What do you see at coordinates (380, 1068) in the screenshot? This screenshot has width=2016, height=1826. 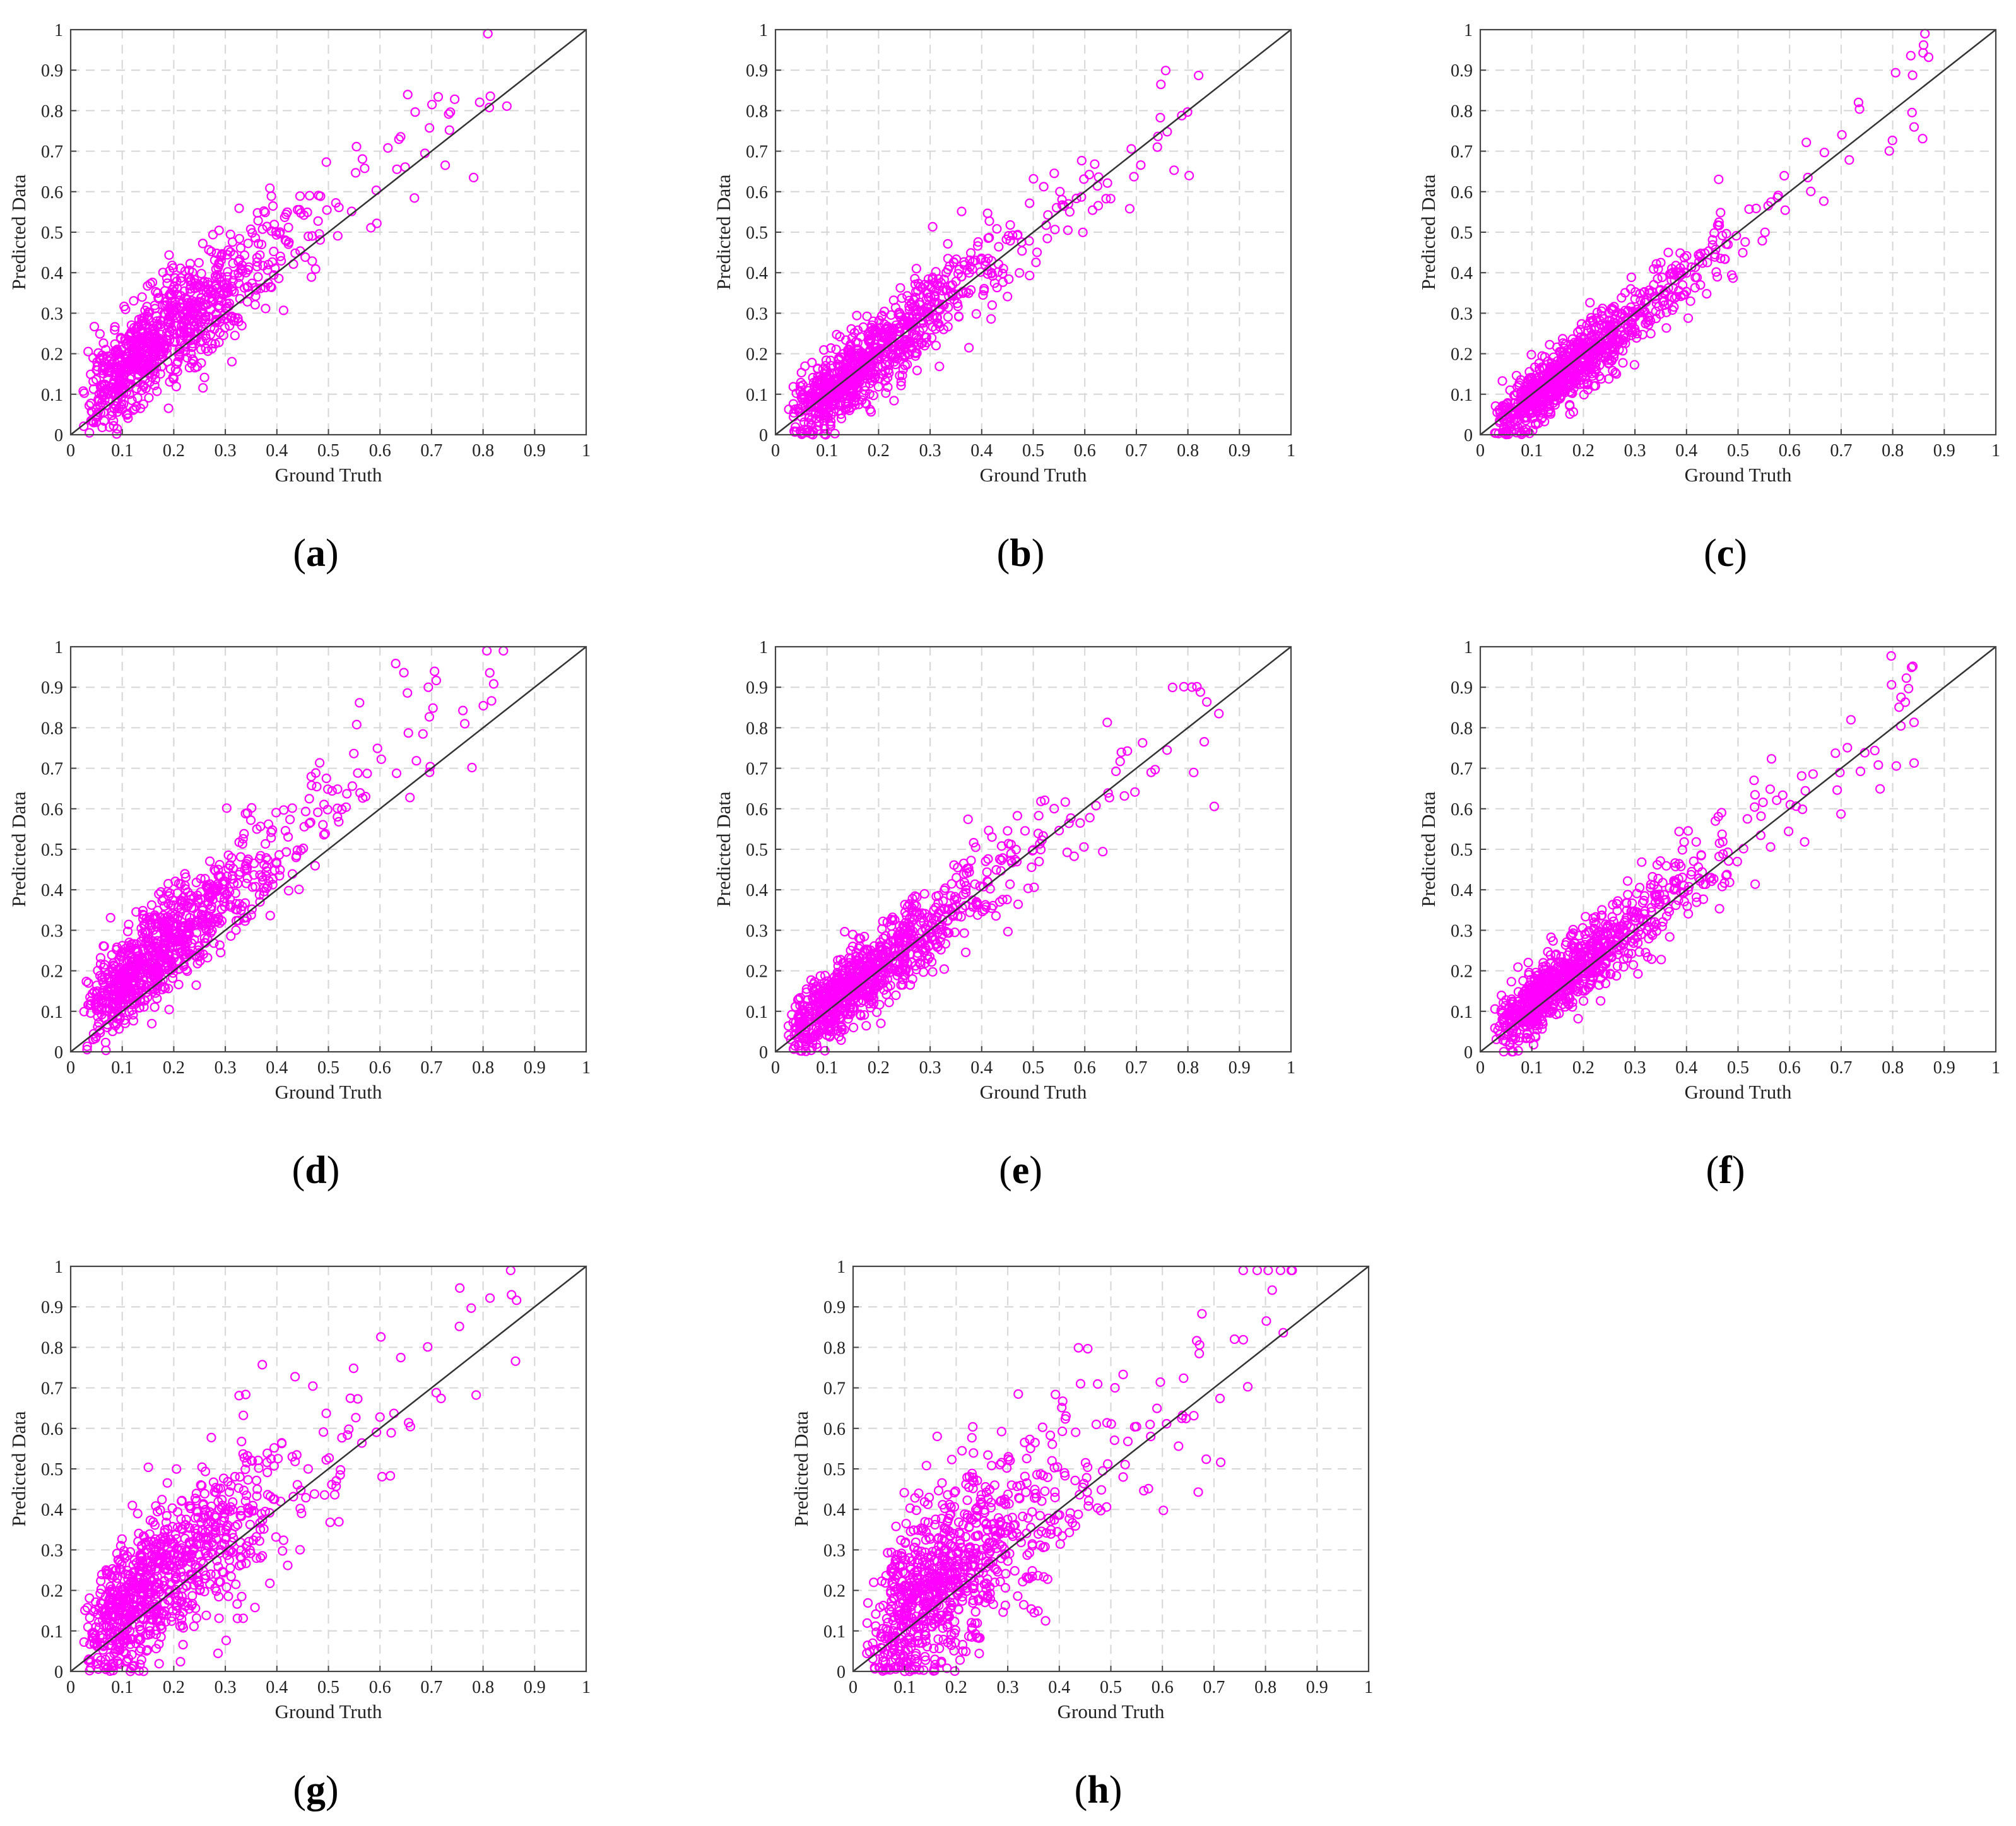 I see `x-tick-label: 0.6` at bounding box center [380, 1068].